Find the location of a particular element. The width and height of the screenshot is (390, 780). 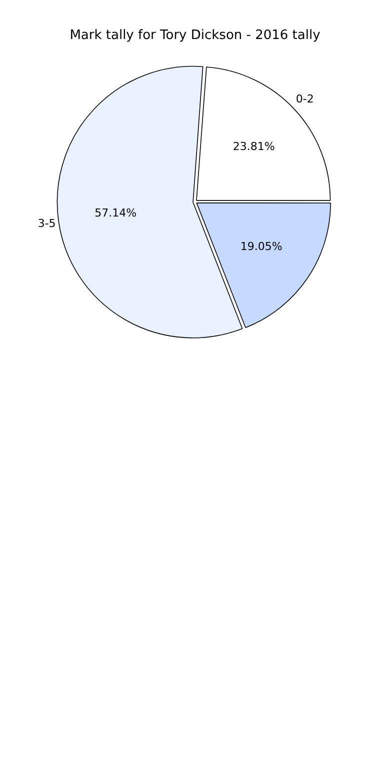

slice-label: 3-5 is located at coordinates (47, 223).